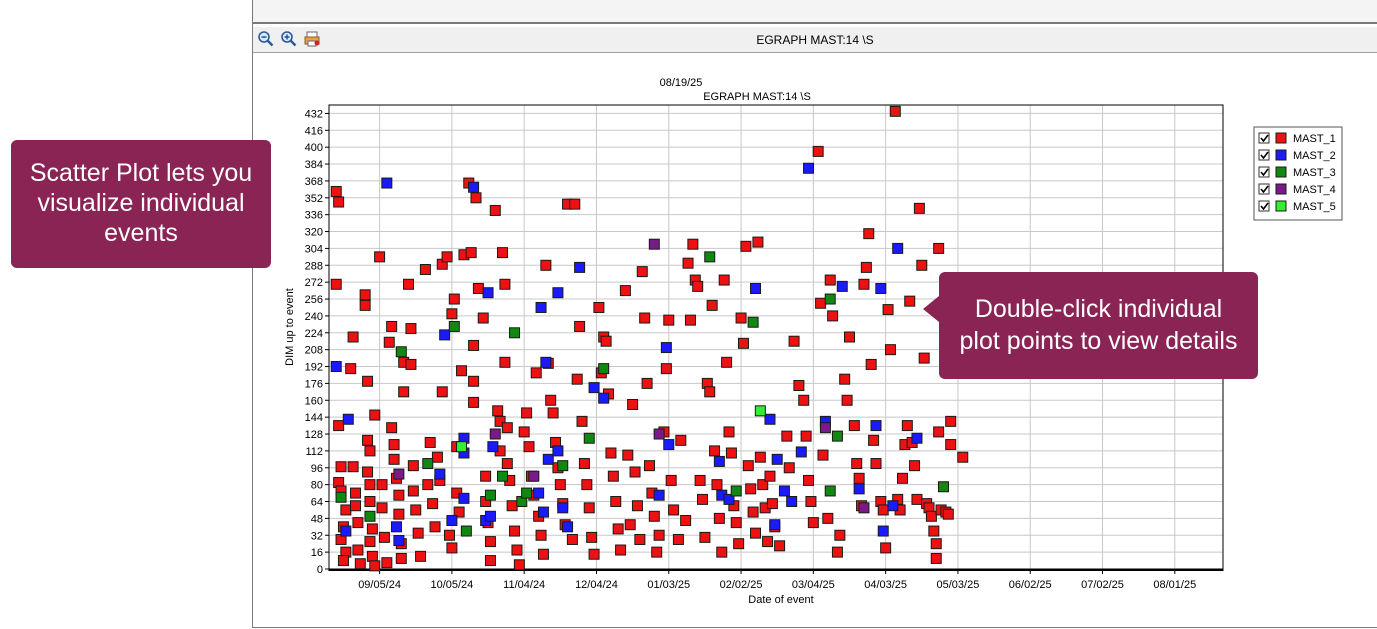 The width and height of the screenshot is (1377, 629). Describe the element at coordinates (1281, 155) in the screenshot. I see `legend-swatch` at that location.